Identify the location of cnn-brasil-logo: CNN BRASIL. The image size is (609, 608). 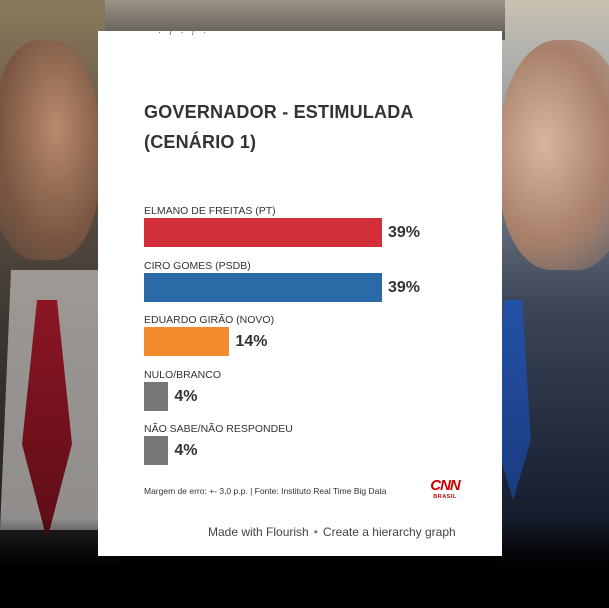
(445, 491).